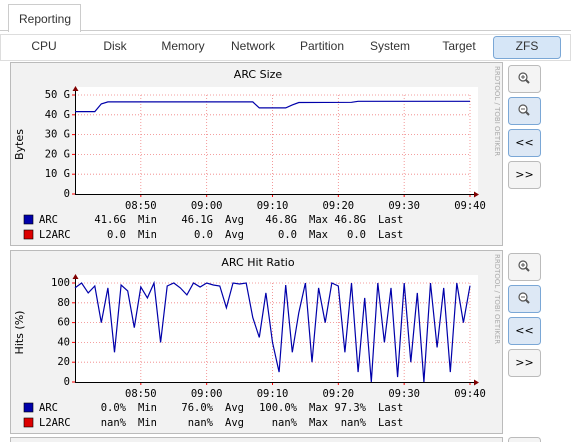  Describe the element at coordinates (459, 46) in the screenshot. I see `subtab-label: Target` at that location.